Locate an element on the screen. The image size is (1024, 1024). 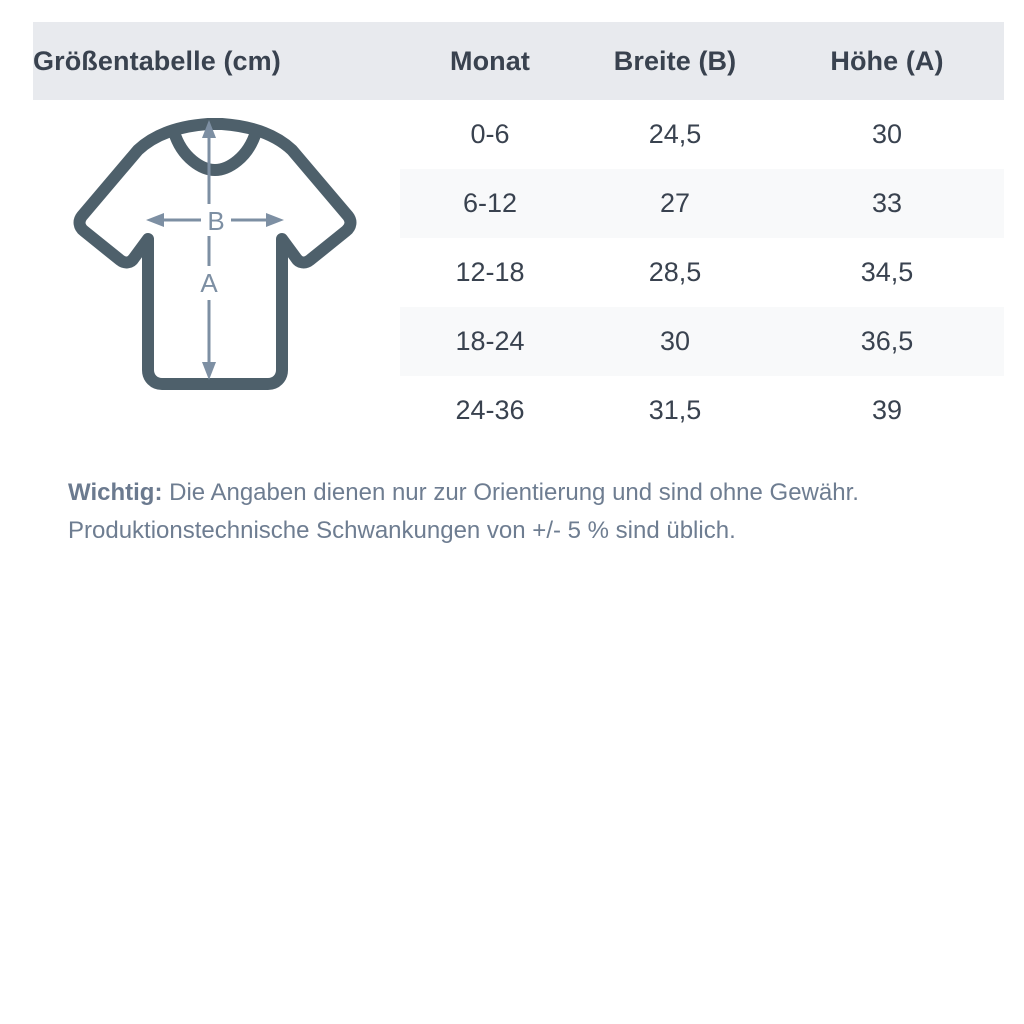
cell-breite: 24,5 is located at coordinates (675, 134).